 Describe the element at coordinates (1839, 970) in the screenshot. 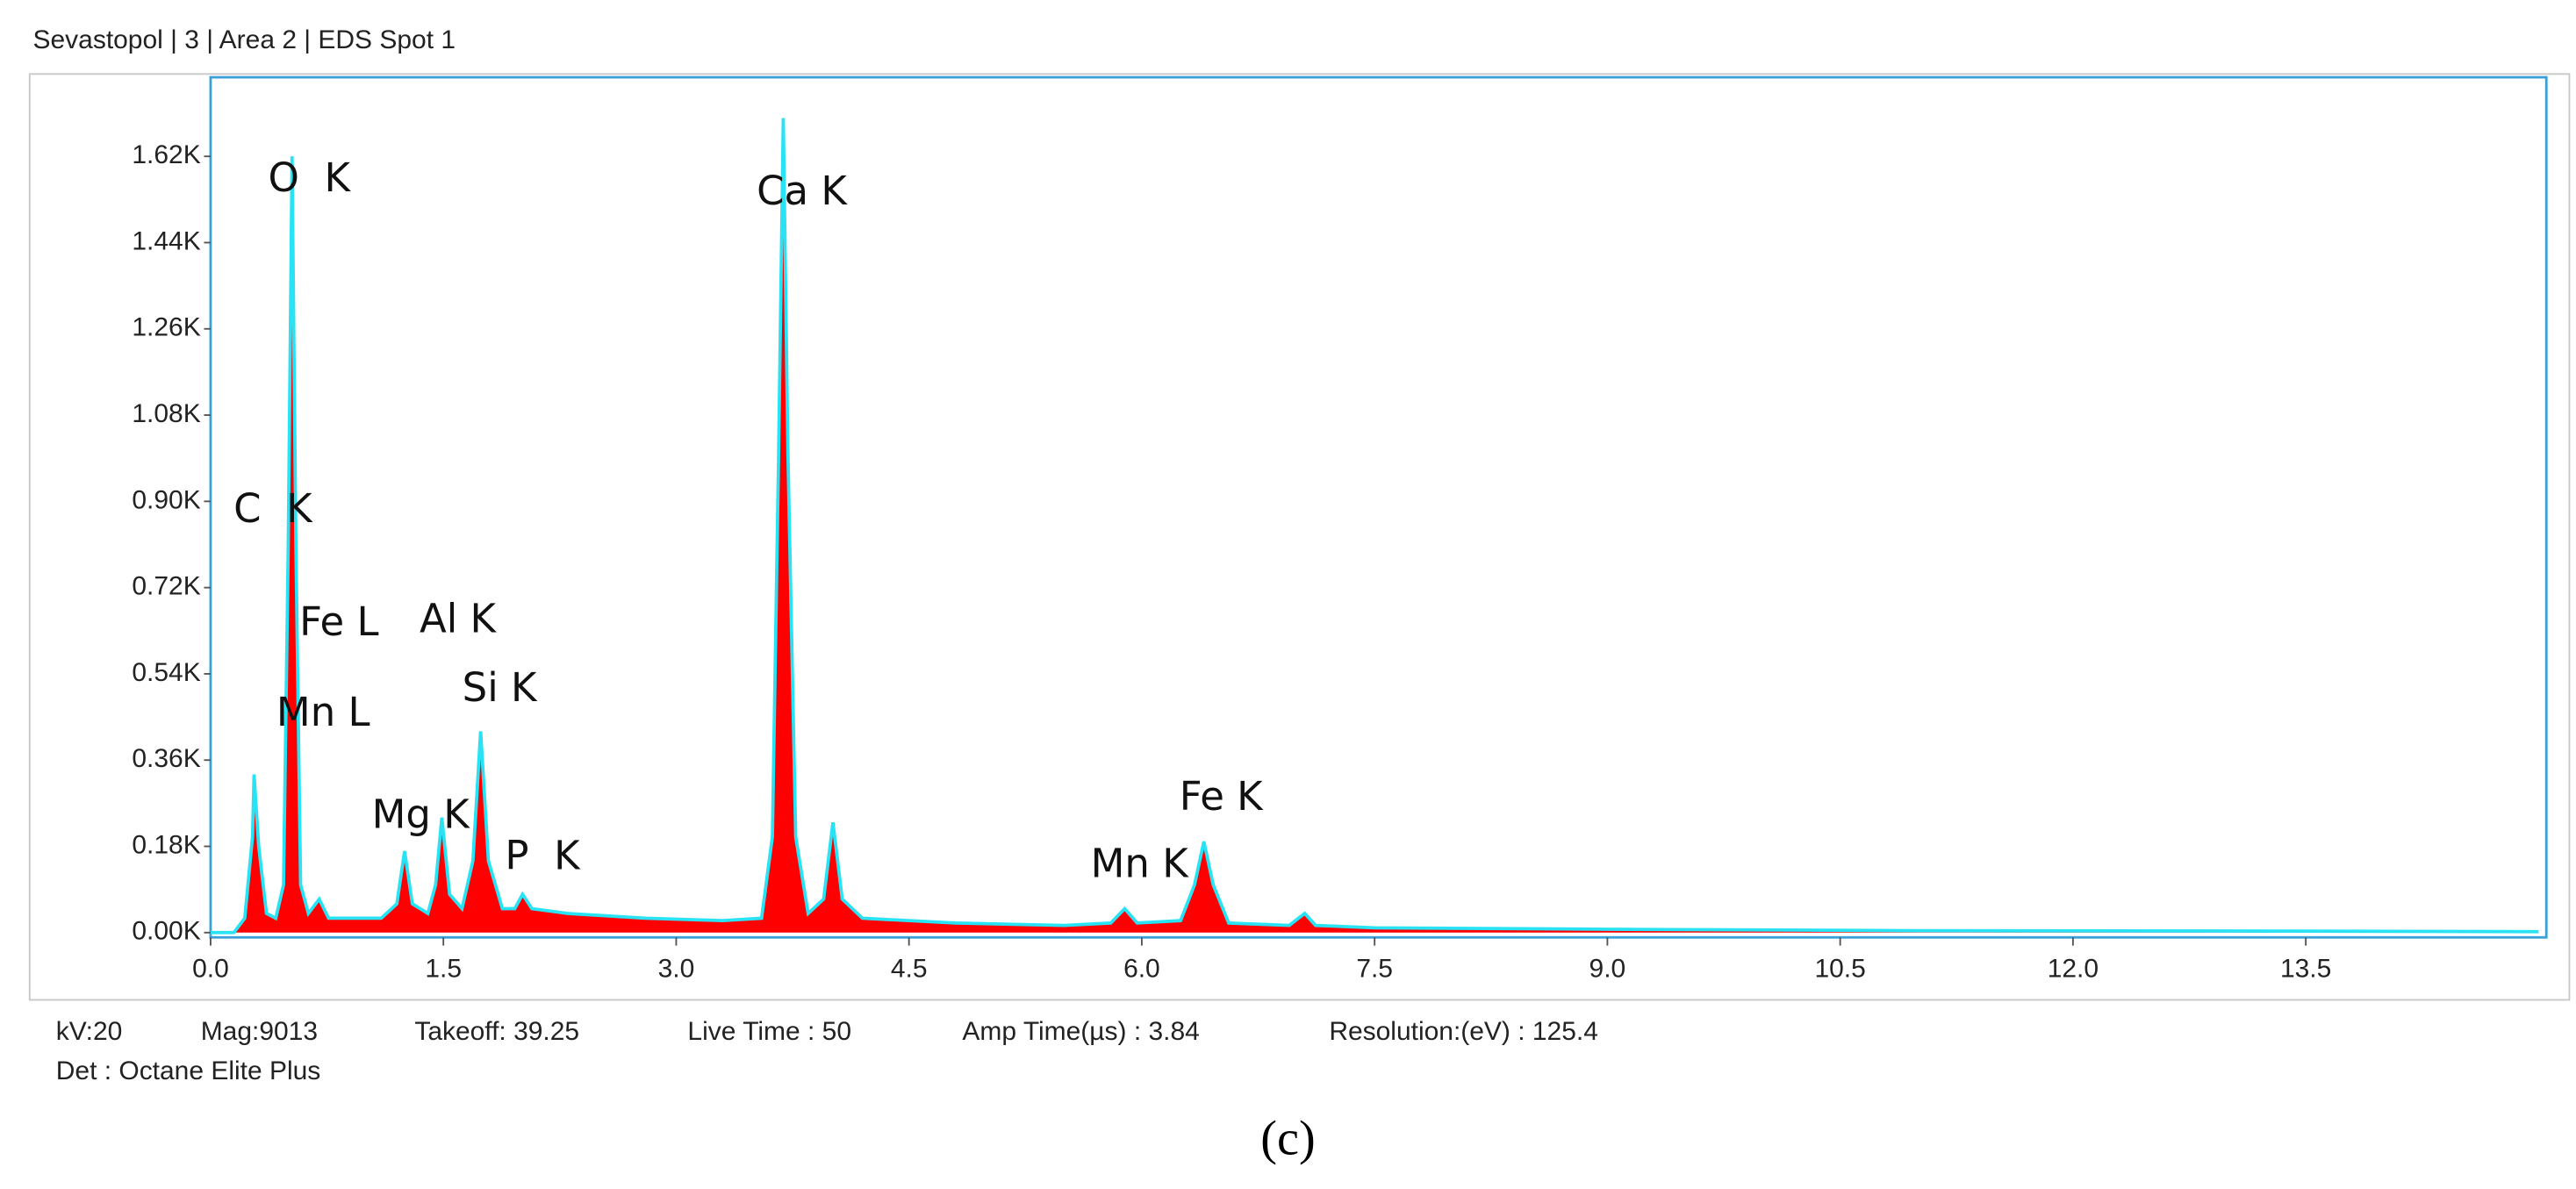

I see `x-tick-label: 10.5` at that location.